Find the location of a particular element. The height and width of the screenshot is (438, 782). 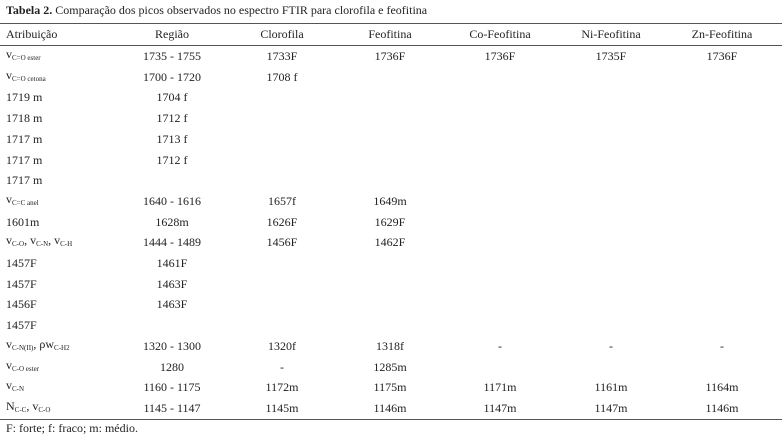

cell: 1462F is located at coordinates (390, 242).